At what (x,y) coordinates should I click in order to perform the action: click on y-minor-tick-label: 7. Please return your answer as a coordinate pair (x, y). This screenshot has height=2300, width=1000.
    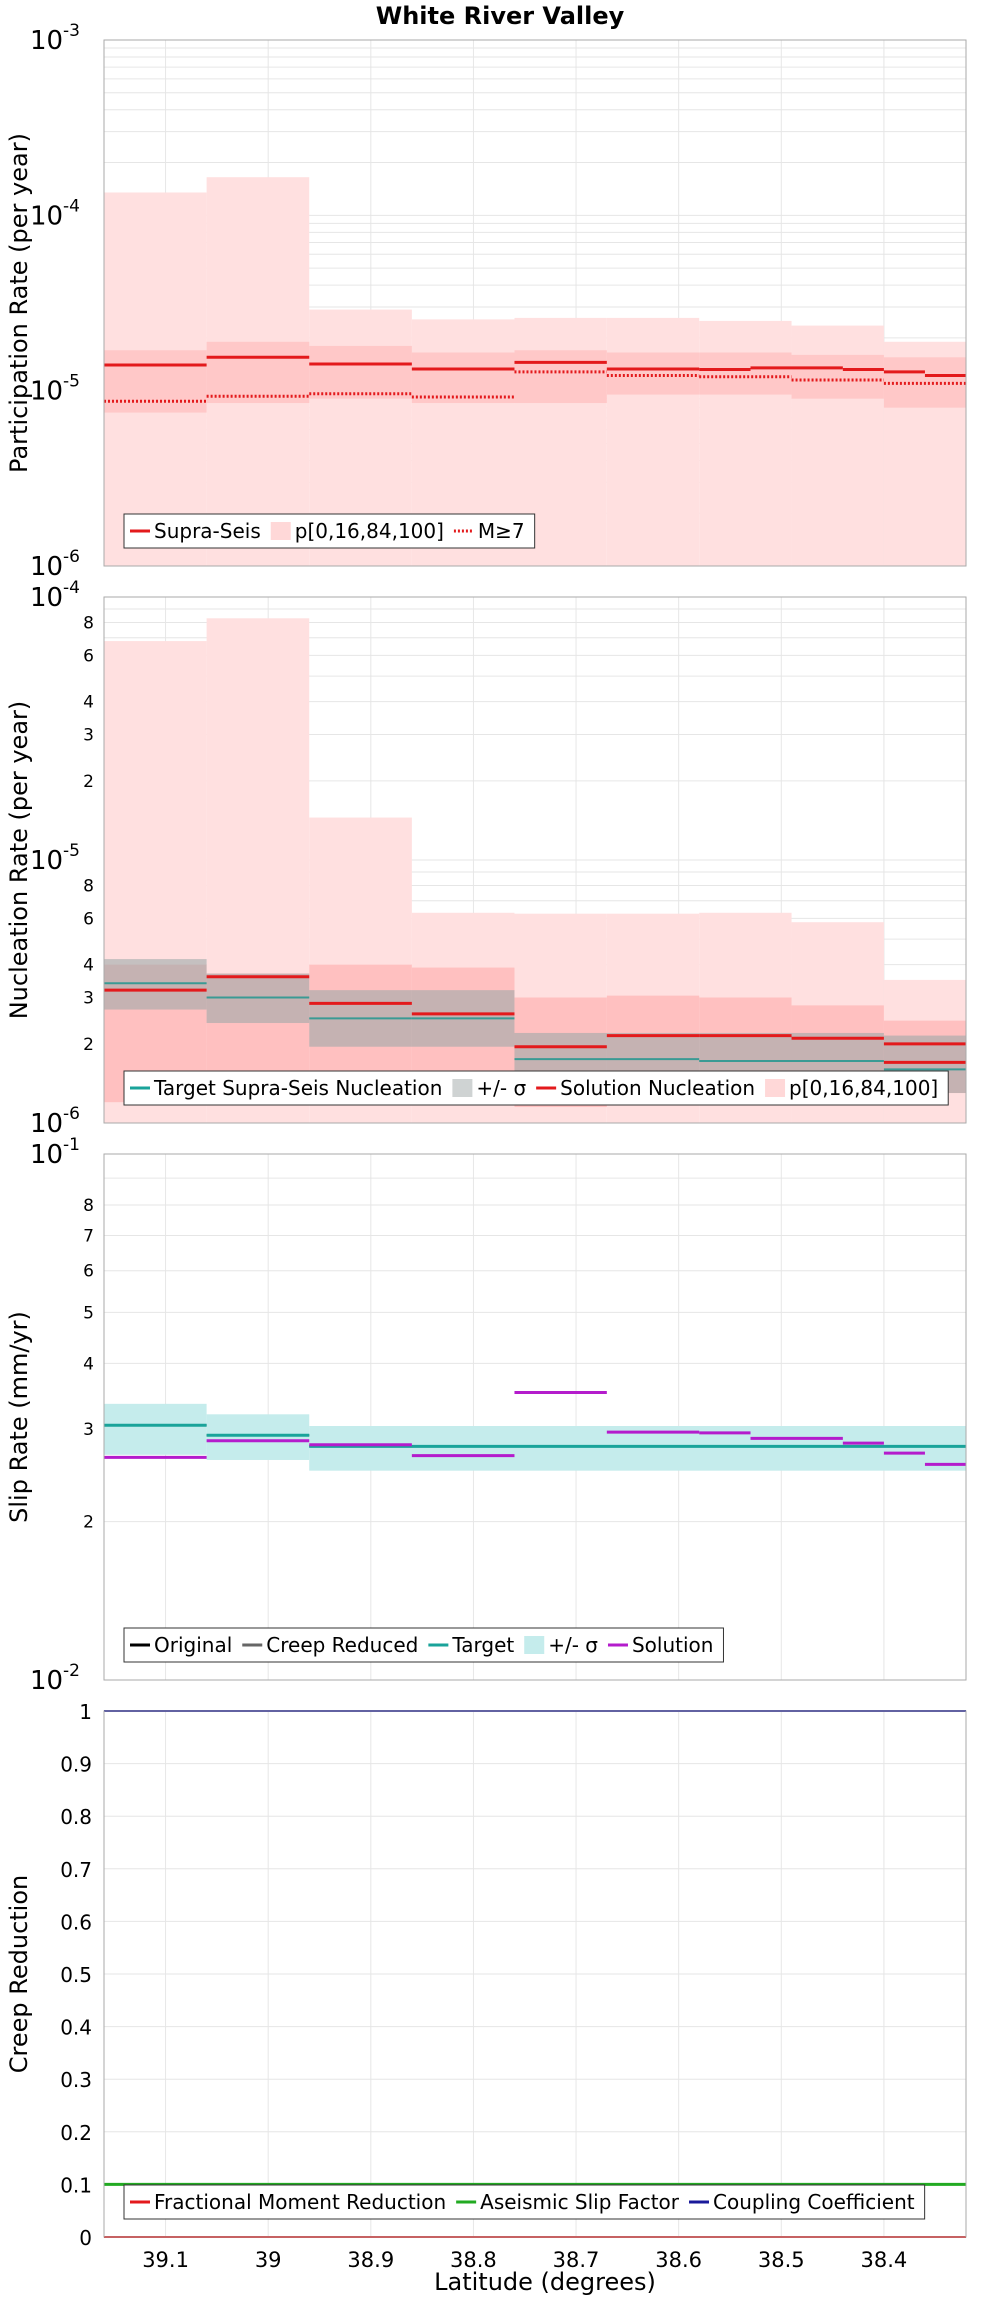
    Looking at the image, I should click on (88, 1236).